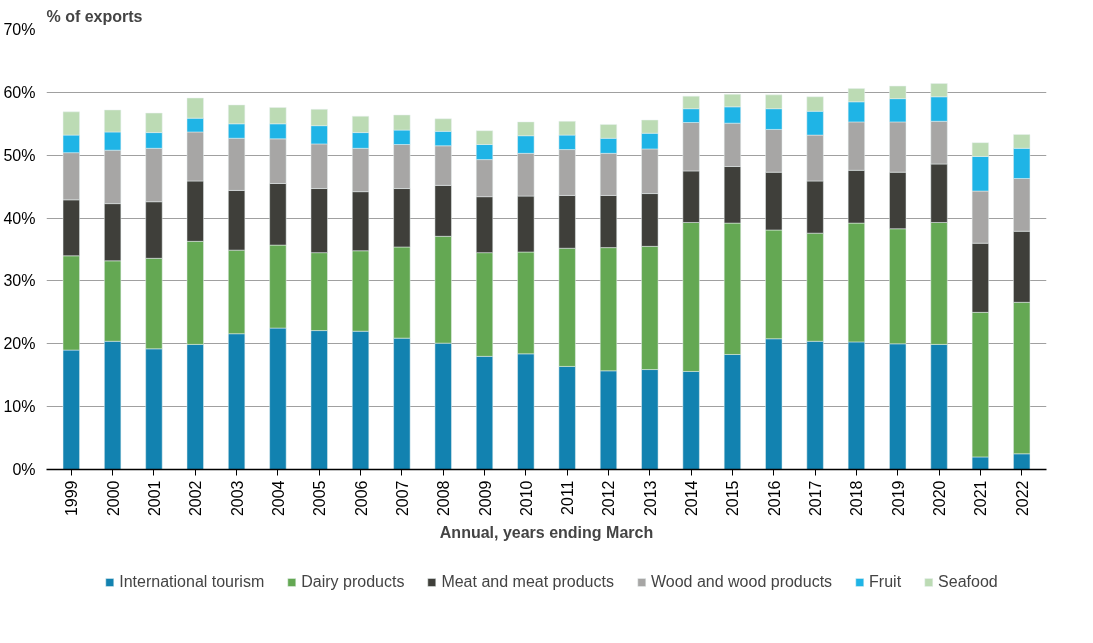  I want to click on x-tick-label: 2019, so click(898, 498).